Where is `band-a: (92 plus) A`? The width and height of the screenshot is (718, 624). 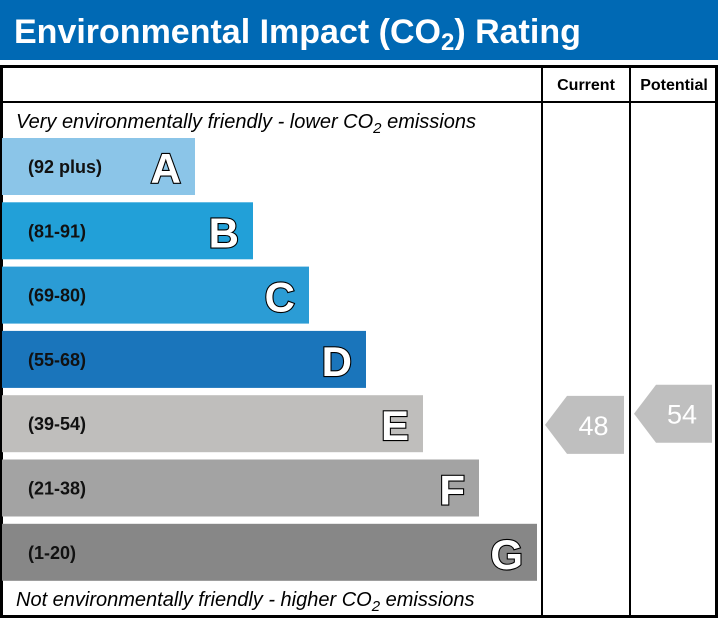
band-a: (92 plus) A is located at coordinates (98, 166).